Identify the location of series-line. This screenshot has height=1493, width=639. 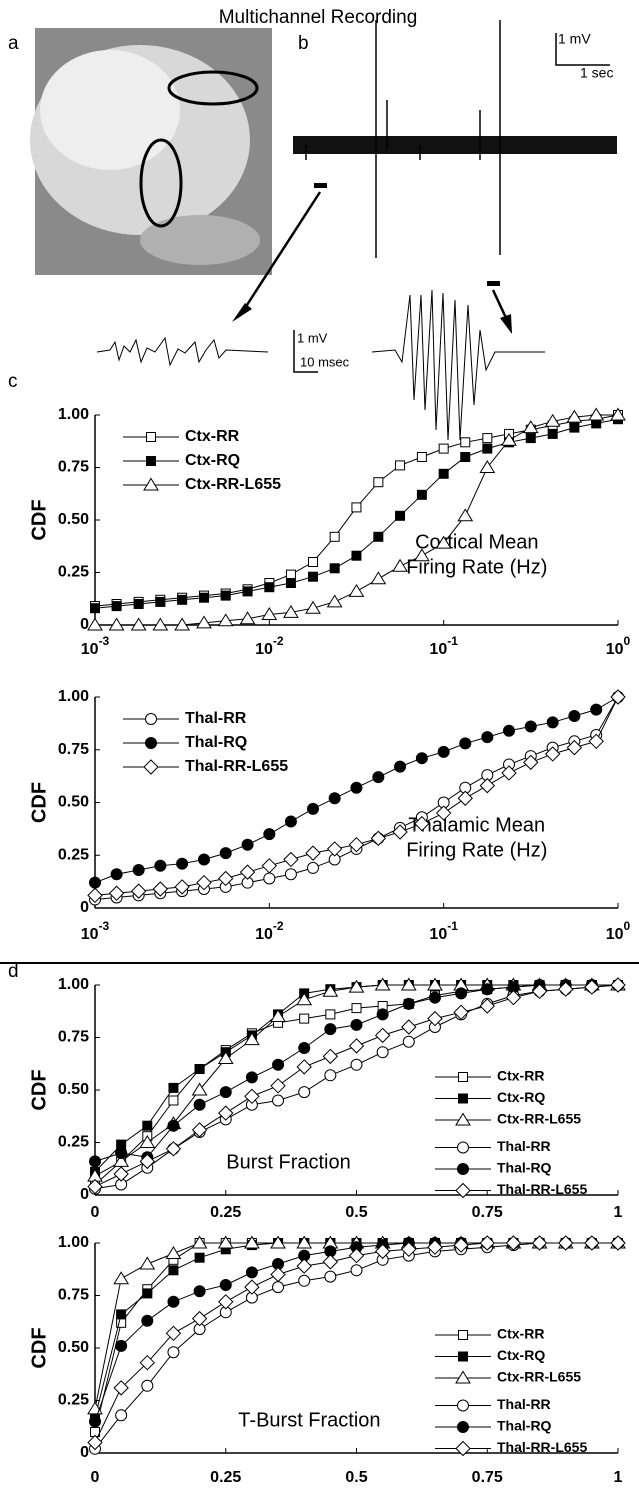
(356, 796).